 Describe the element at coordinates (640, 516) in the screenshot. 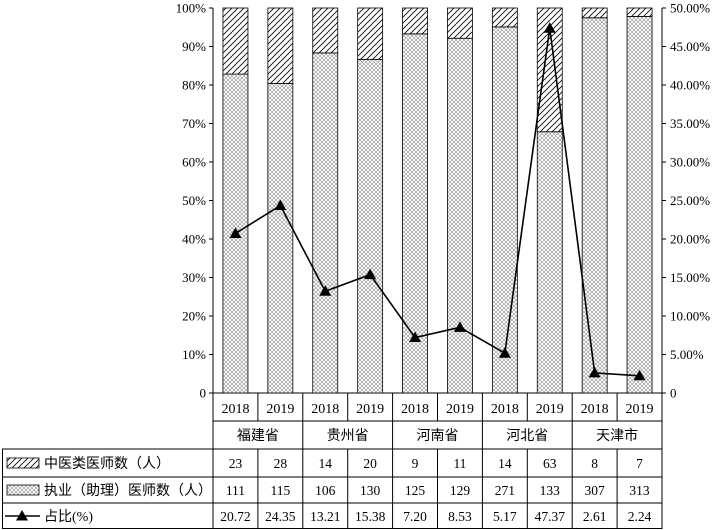

I see `table-cell: 2.24` at that location.